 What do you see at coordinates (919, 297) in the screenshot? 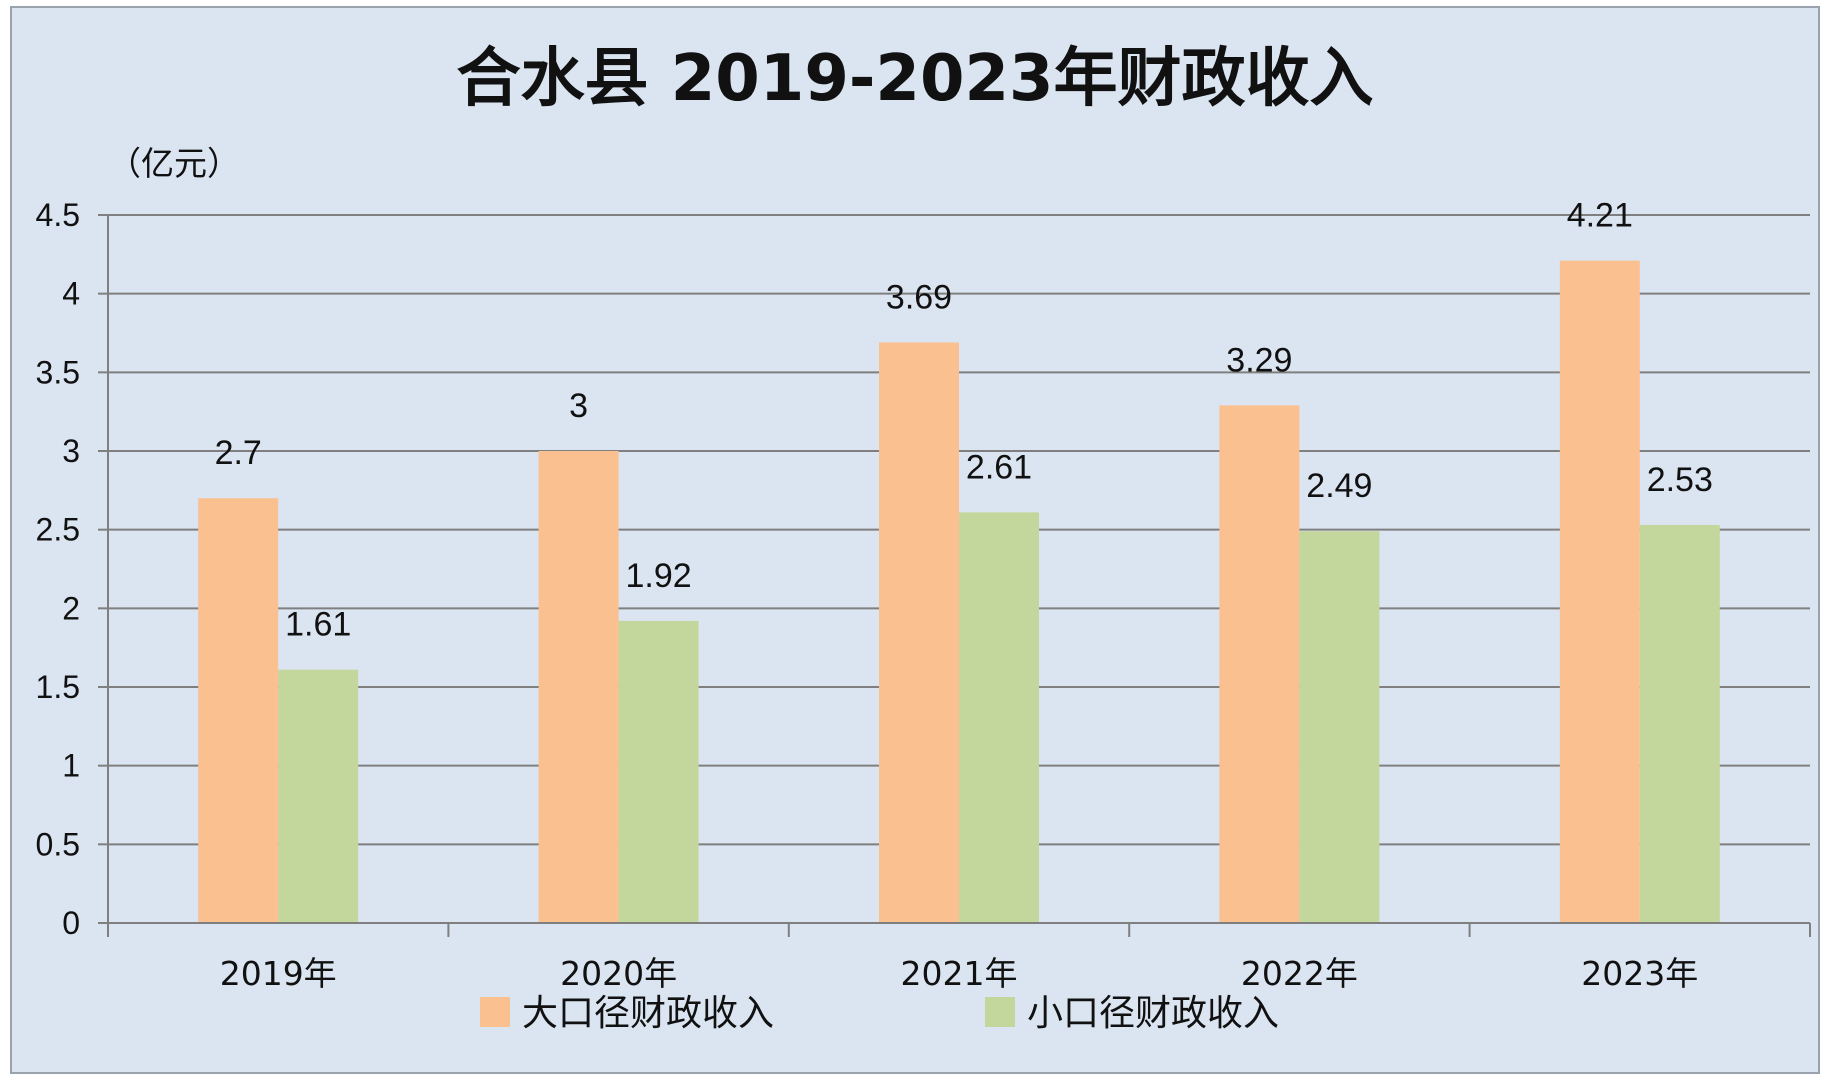
I see `data-label: 3.69` at bounding box center [919, 297].